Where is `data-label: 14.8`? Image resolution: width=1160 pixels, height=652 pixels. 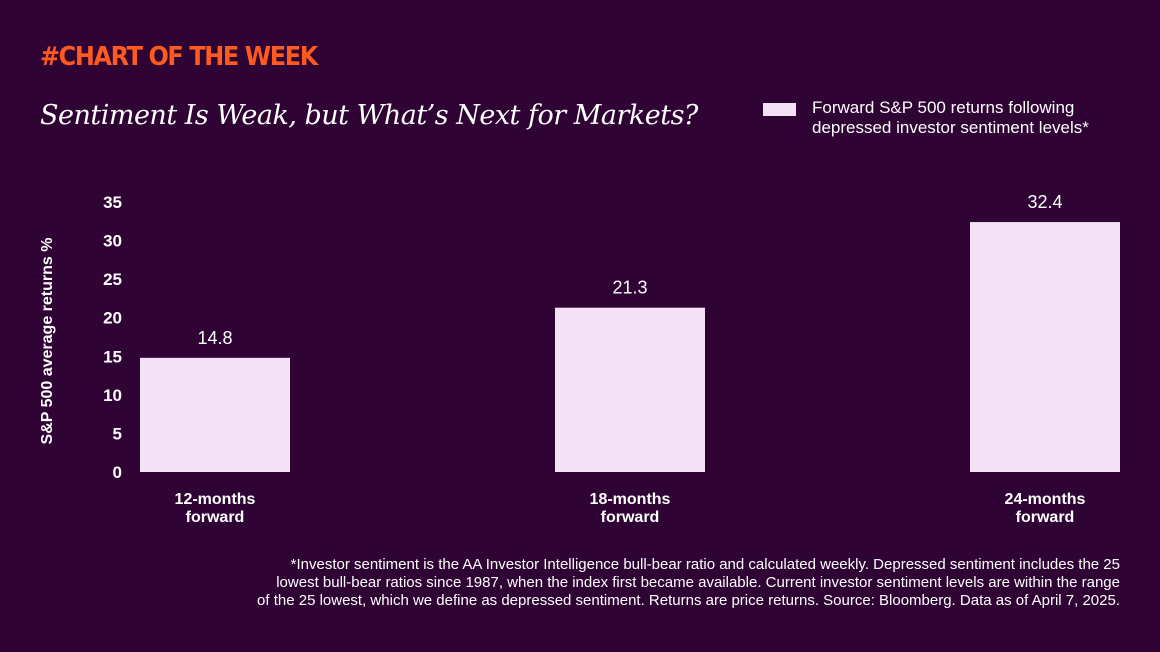
data-label: 14.8 is located at coordinates (214, 338).